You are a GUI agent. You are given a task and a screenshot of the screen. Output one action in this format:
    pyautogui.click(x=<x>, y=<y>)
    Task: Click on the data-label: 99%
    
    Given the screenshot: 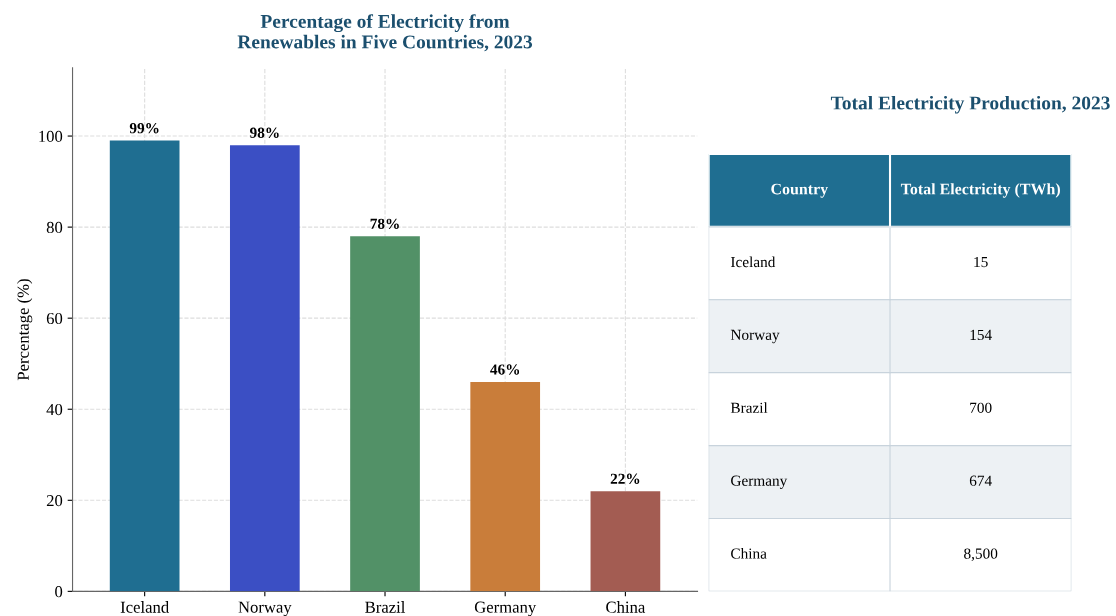 What is the action you would take?
    pyautogui.click(x=144, y=128)
    